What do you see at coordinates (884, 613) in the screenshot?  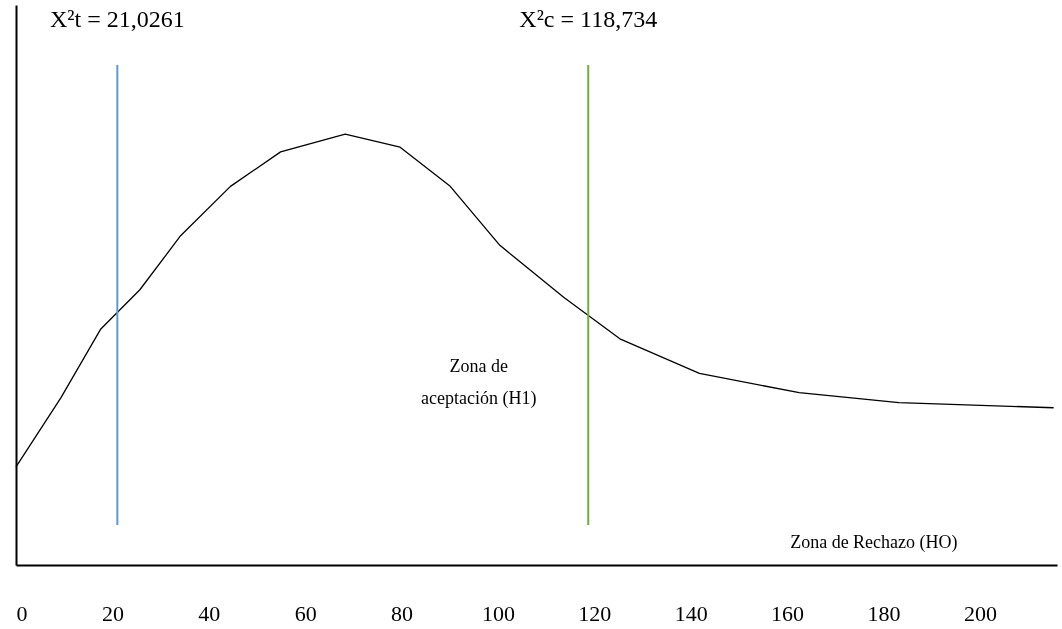 I see `x-tick-label: 180` at bounding box center [884, 613].